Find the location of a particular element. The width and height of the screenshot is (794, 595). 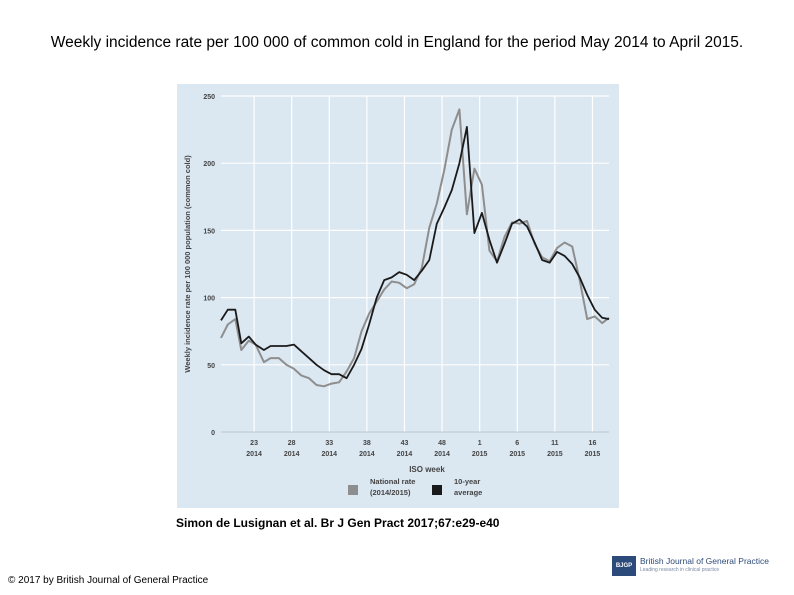

y-tick-label: 200 is located at coordinates (209, 164).